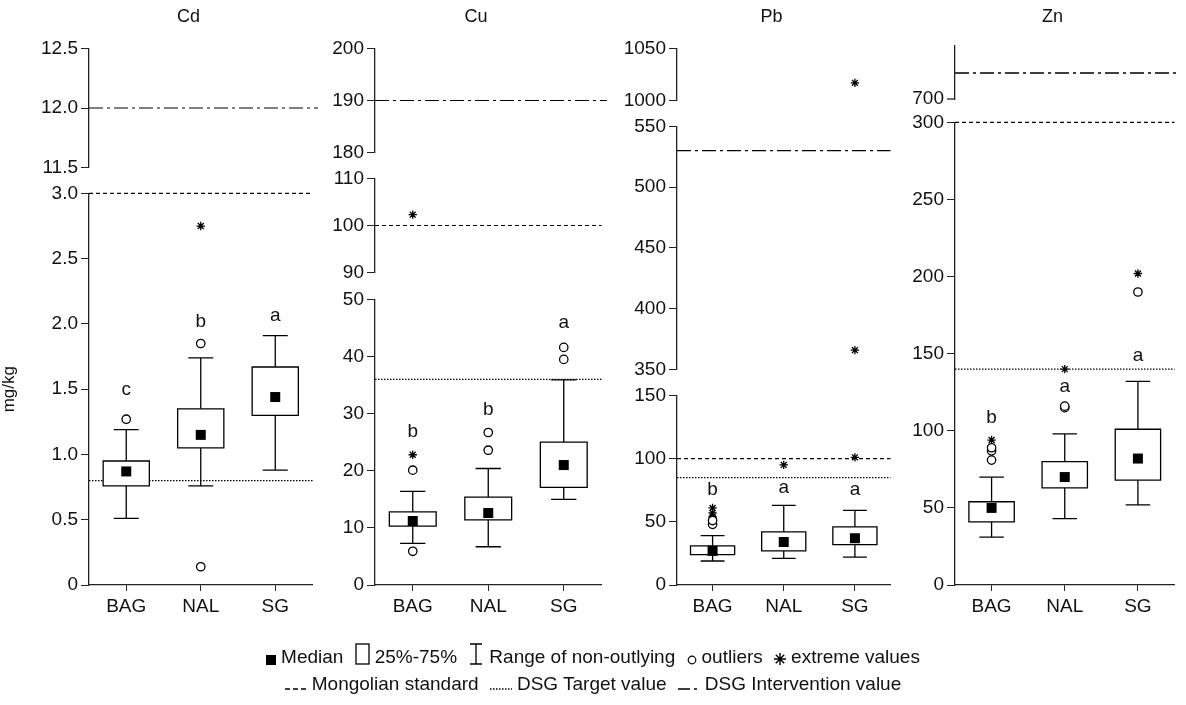  What do you see at coordinates (348, 177) in the screenshot?
I see `y-tick-label: 110` at bounding box center [348, 177].